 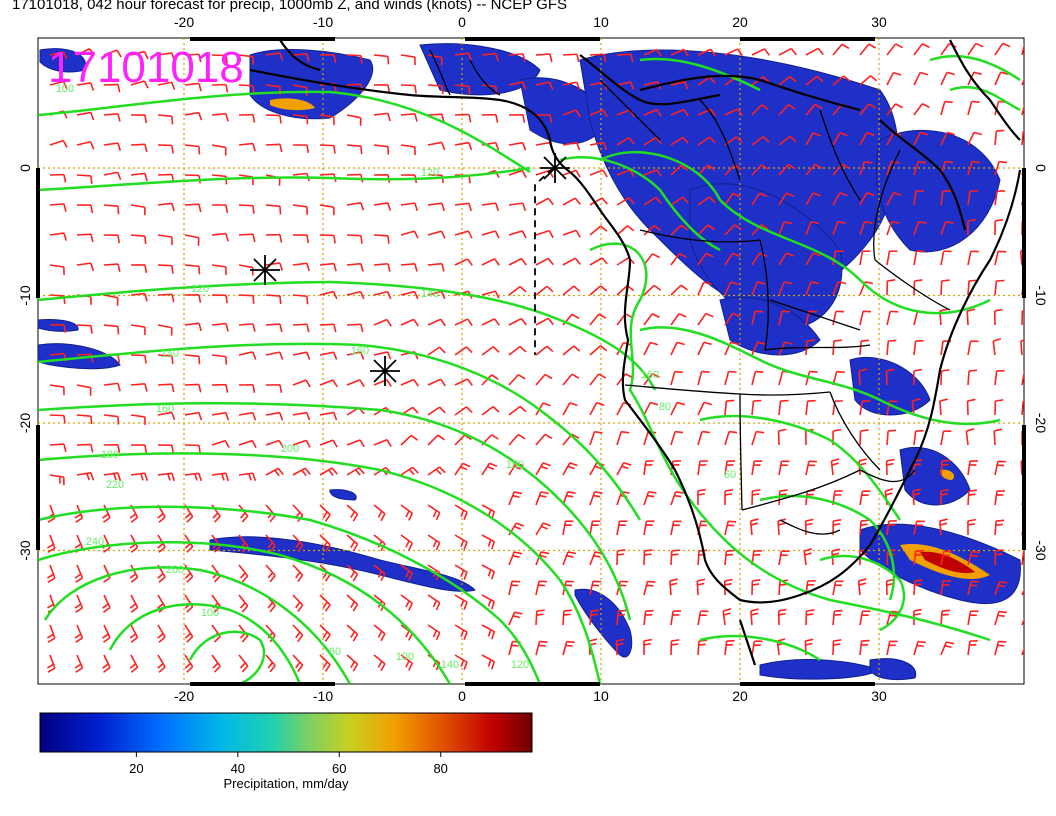 What do you see at coordinates (339, 768) in the screenshot?
I see `colorbar-tick-2: 60` at bounding box center [339, 768].